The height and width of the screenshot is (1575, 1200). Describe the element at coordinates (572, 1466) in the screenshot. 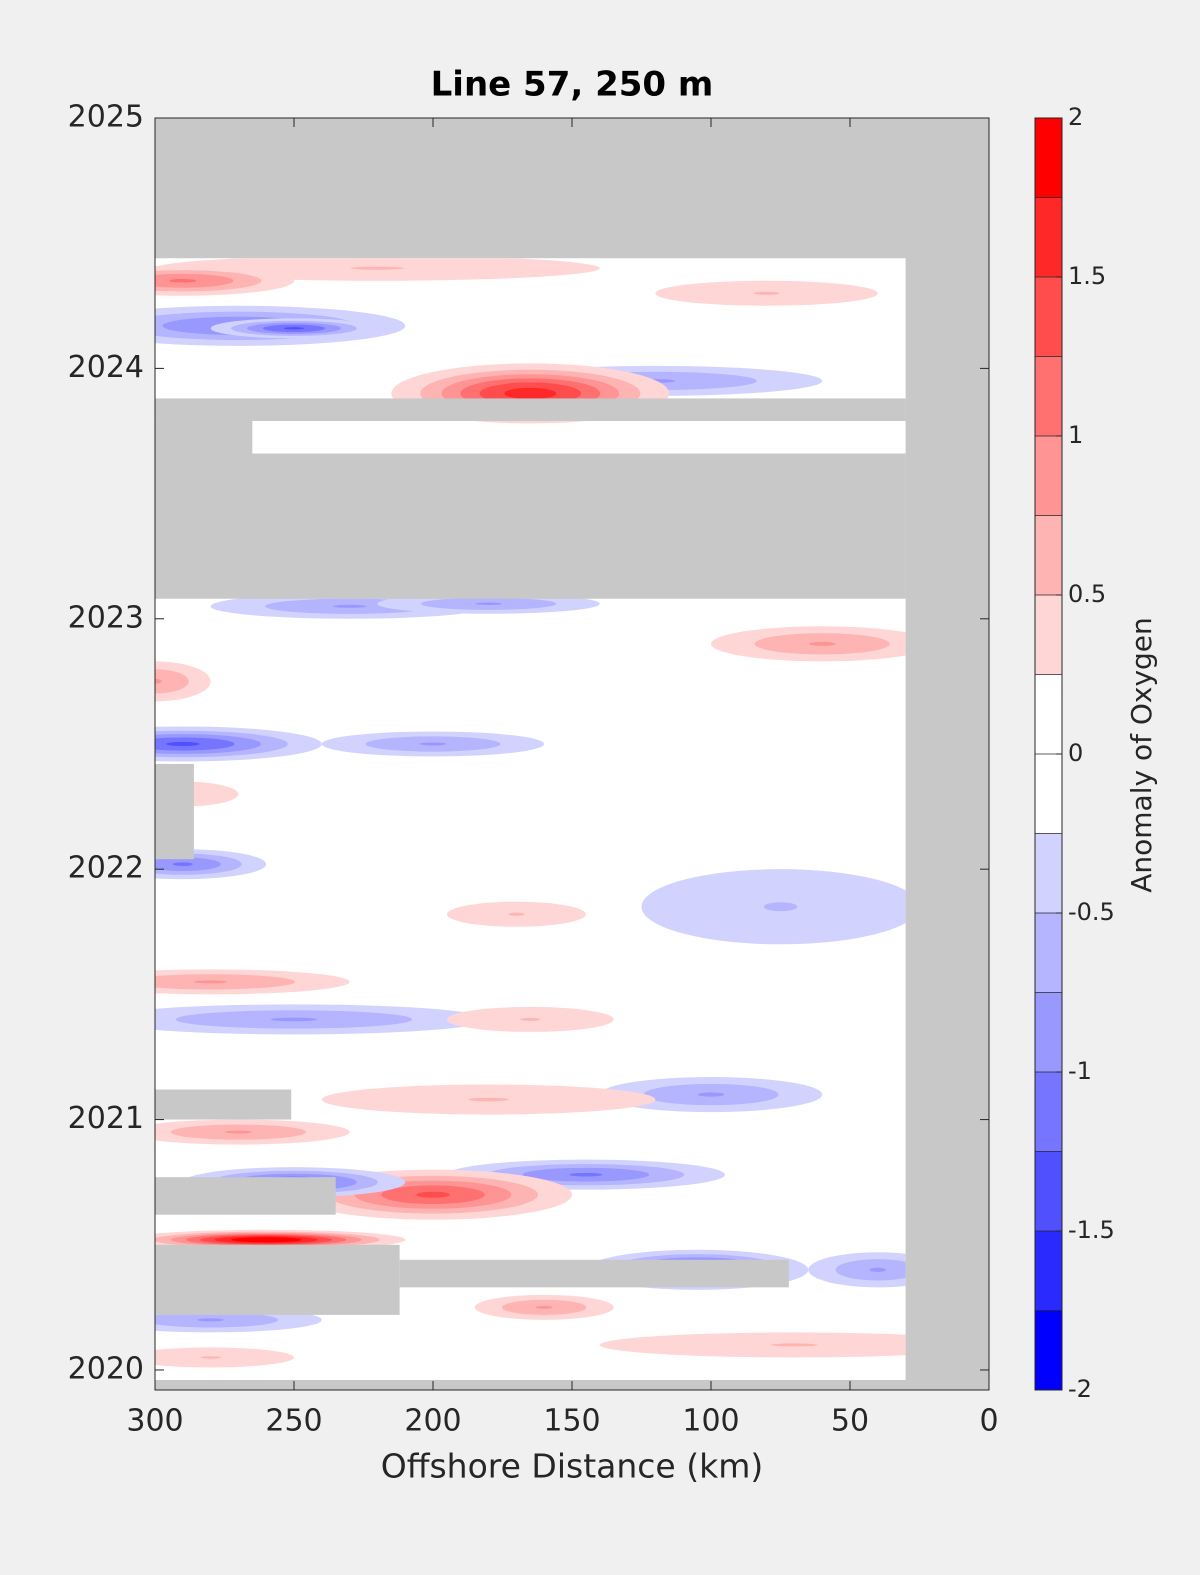

I see `x-axis-label: Offshore Distance (km)` at that location.